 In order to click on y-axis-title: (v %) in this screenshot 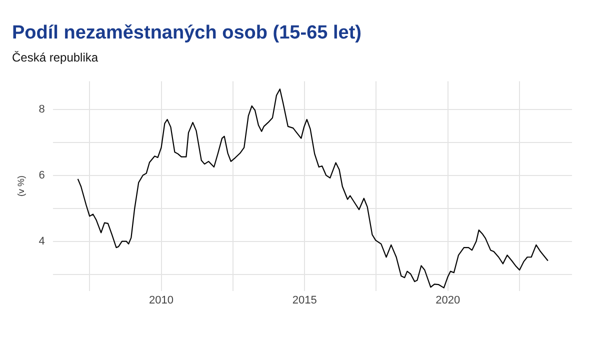, I will do `click(21, 186)`.